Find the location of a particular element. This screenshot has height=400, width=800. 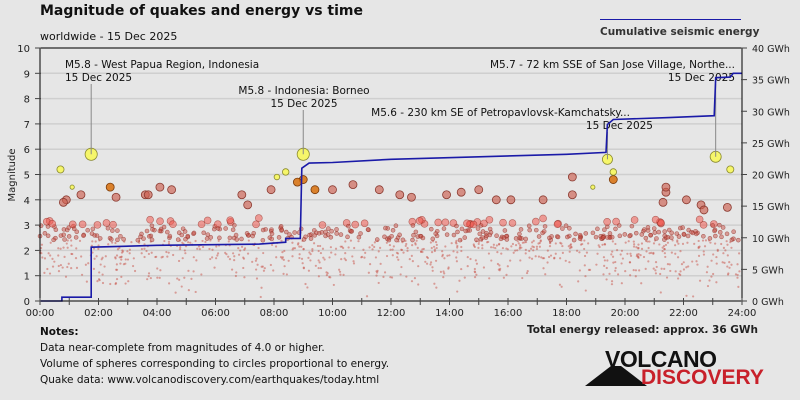

annotation-date: 15 Dec 2025 is located at coordinates (303, 104).